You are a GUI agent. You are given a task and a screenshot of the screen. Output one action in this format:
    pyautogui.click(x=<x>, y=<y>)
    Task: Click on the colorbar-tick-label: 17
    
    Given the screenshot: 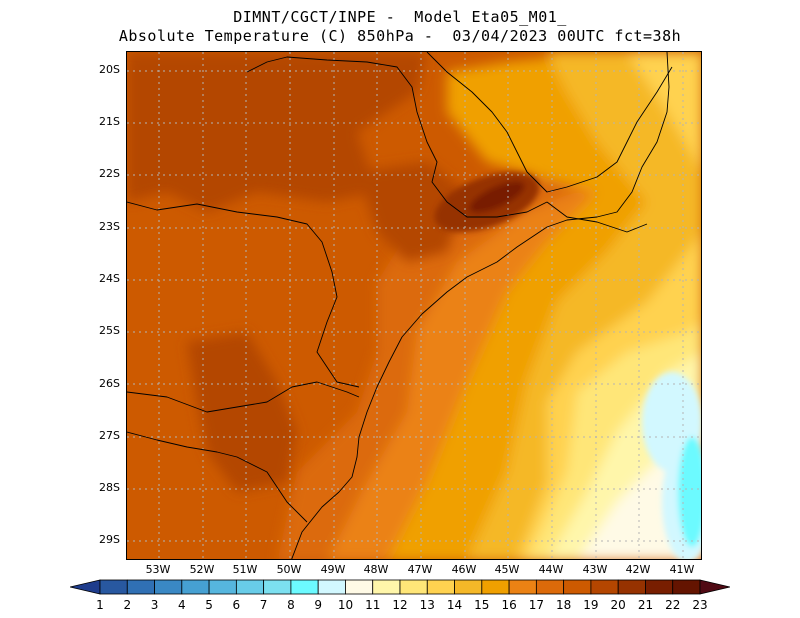 What is the action you would take?
    pyautogui.click(x=536, y=605)
    